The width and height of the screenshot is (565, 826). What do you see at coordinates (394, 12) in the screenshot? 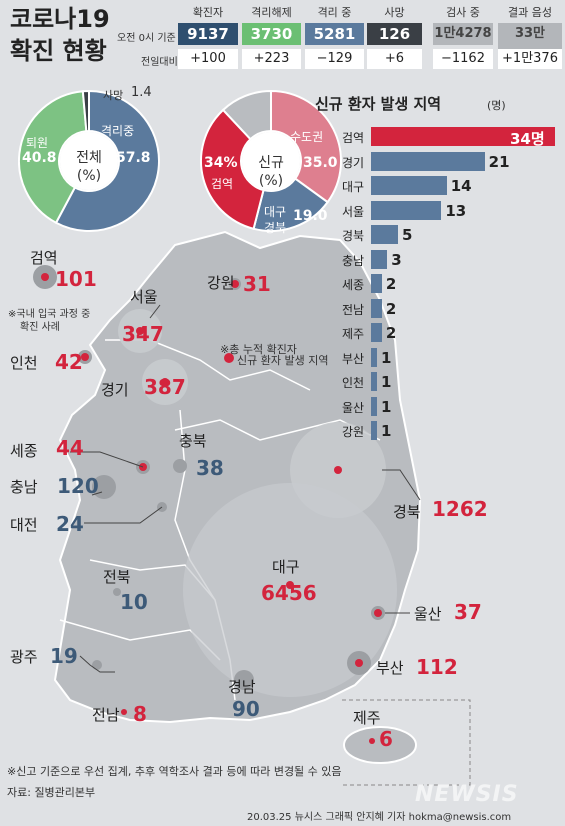
I see `header-col-label: 사망` at bounding box center [394, 12].